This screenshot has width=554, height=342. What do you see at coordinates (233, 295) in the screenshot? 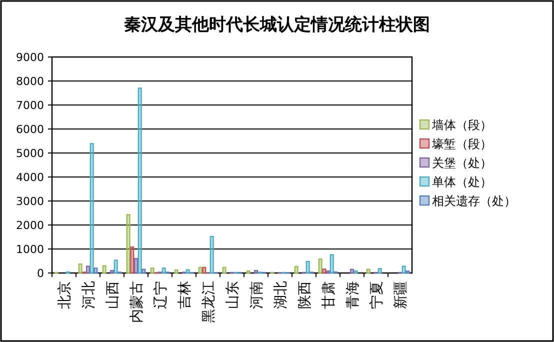
I see `x-tick-label: 山东` at bounding box center [233, 295].